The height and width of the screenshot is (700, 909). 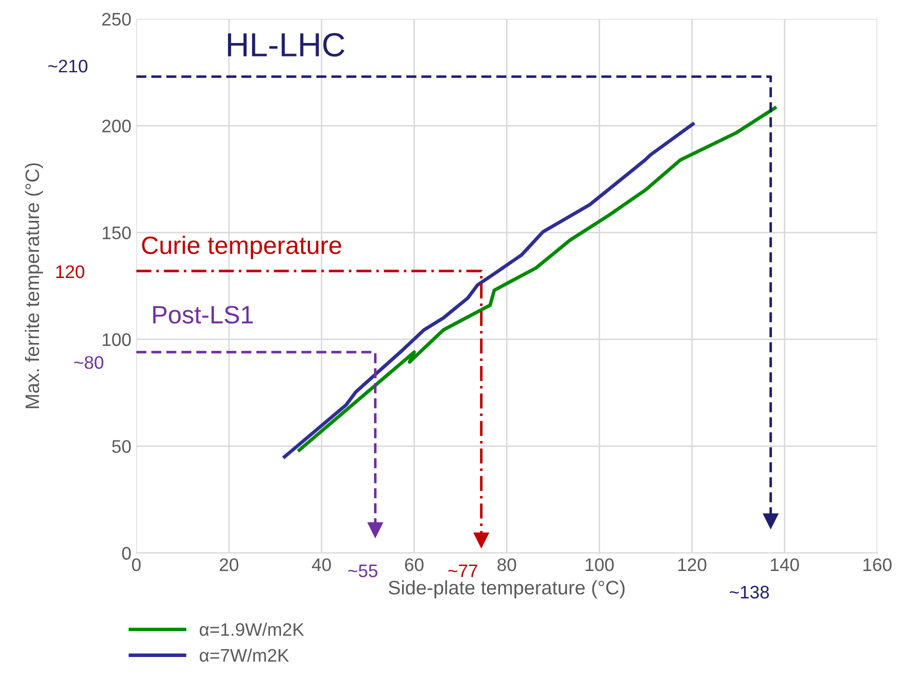 I want to click on text: ~210, so click(x=68, y=66).